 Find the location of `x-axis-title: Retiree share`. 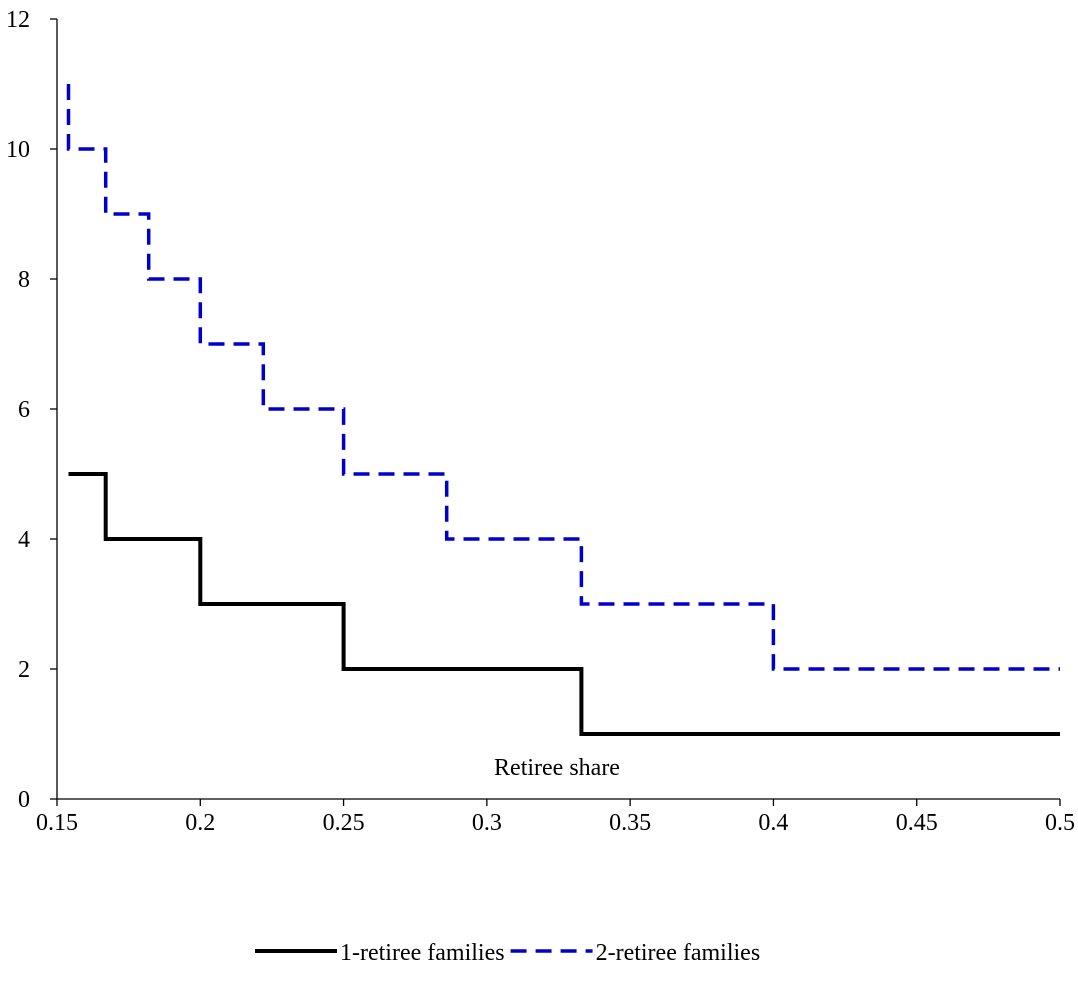

x-axis-title: Retiree share is located at coordinates (557, 768).